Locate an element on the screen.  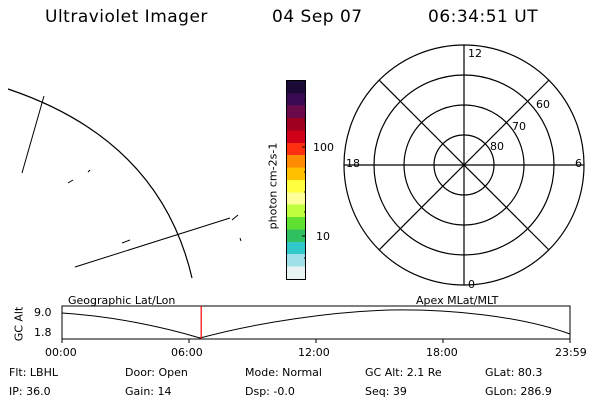
x-tick-0600: 06:00 is located at coordinates (187, 352).